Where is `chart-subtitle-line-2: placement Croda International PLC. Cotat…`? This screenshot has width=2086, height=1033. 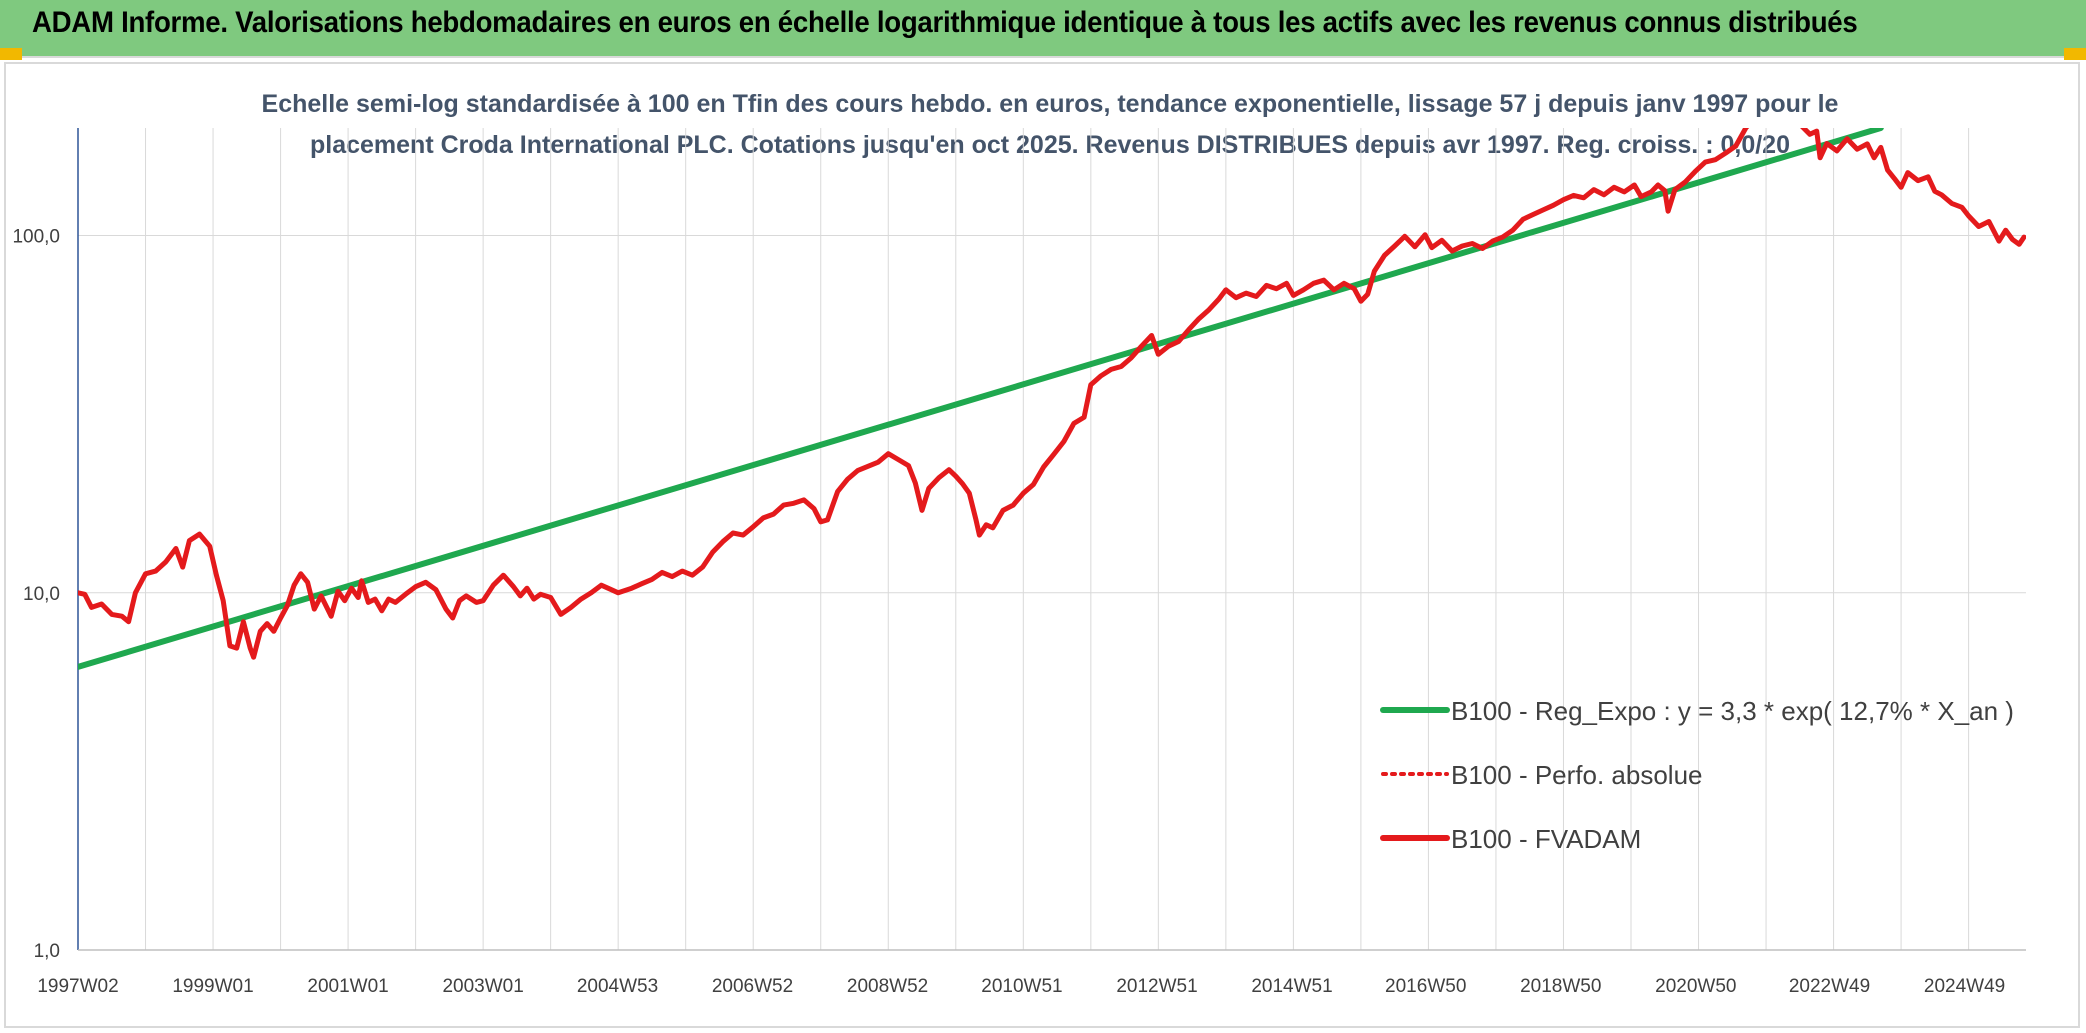
chart-subtitle-line-2: placement Croda International PLC. Cotat… is located at coordinates (1050, 145).